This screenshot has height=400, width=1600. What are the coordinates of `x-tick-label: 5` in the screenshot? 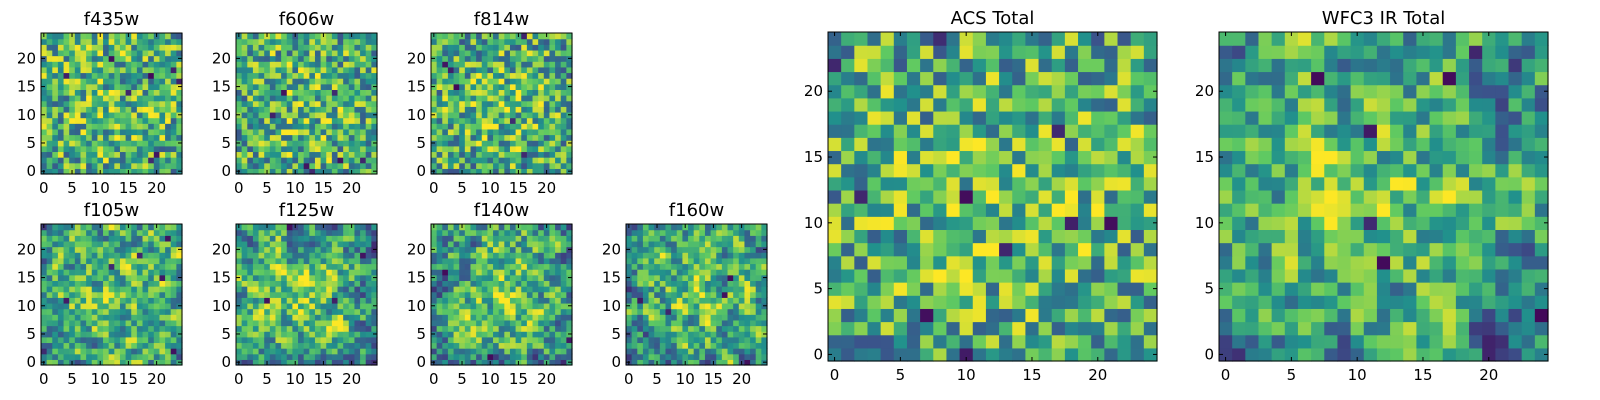 It's located at (72, 379).